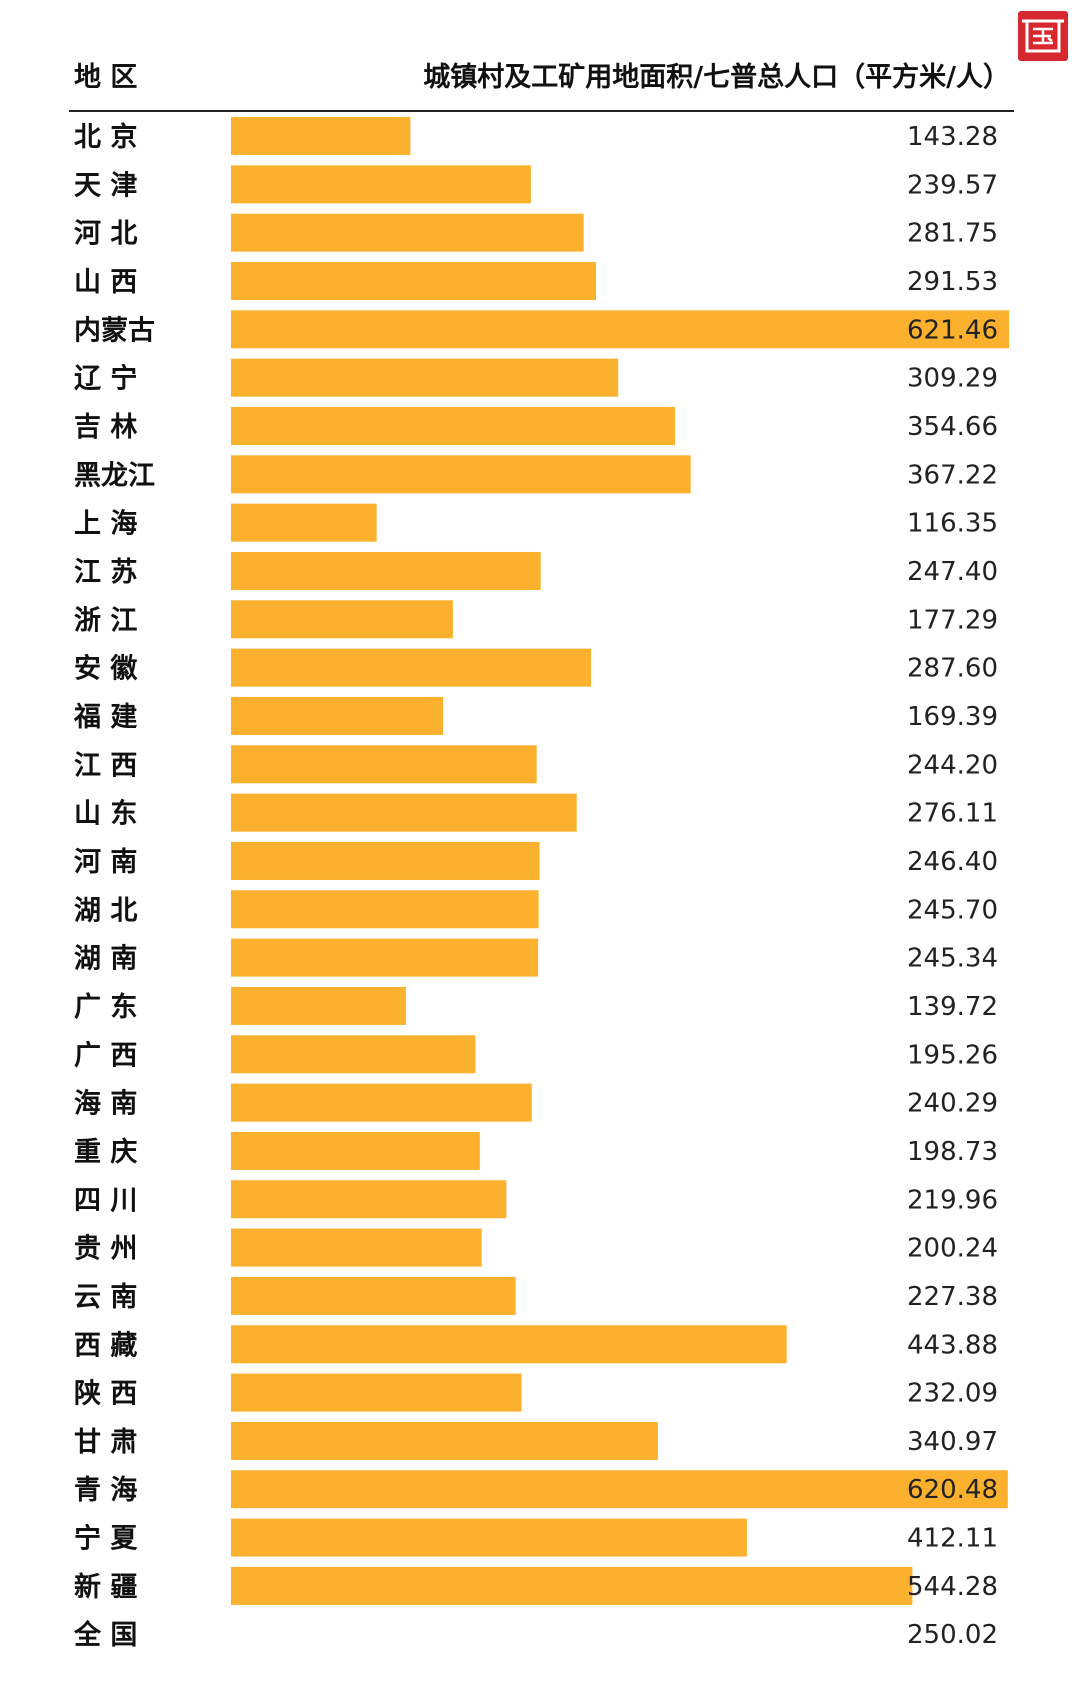 This screenshot has height=1691, width=1080. What do you see at coordinates (105, 862) in the screenshot?
I see `region-label: 河 南` at bounding box center [105, 862].